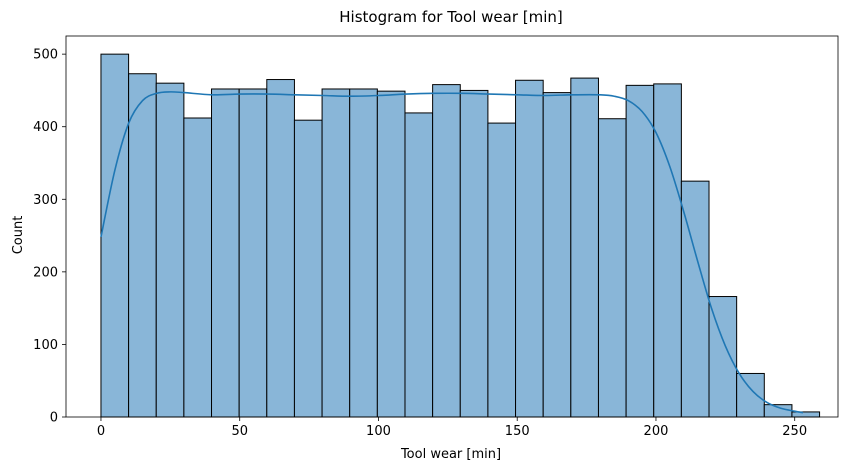  What do you see at coordinates (656, 431) in the screenshot?
I see `x-tick-label: 200` at bounding box center [656, 431].